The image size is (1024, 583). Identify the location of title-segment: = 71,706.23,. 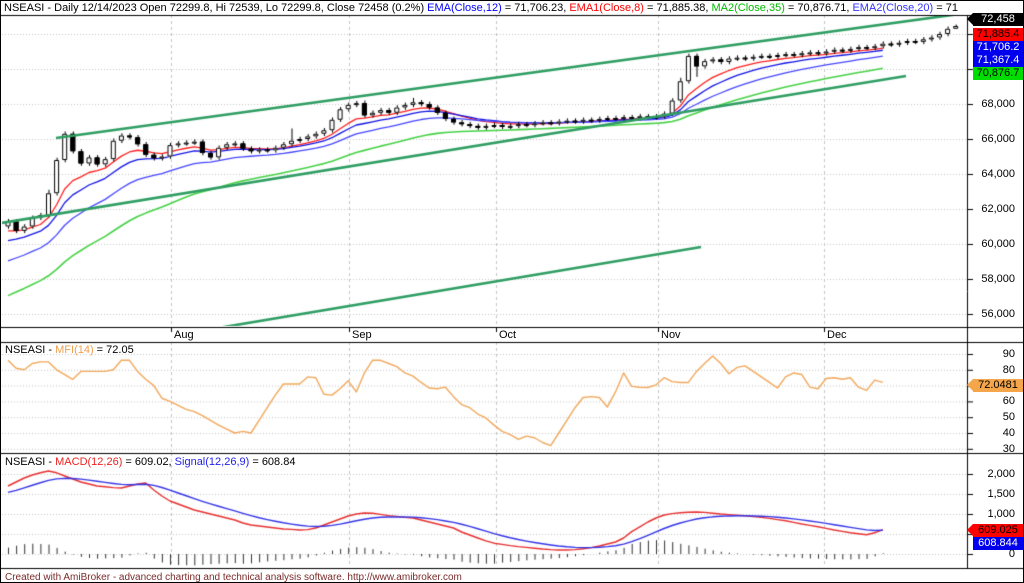
(535, 8).